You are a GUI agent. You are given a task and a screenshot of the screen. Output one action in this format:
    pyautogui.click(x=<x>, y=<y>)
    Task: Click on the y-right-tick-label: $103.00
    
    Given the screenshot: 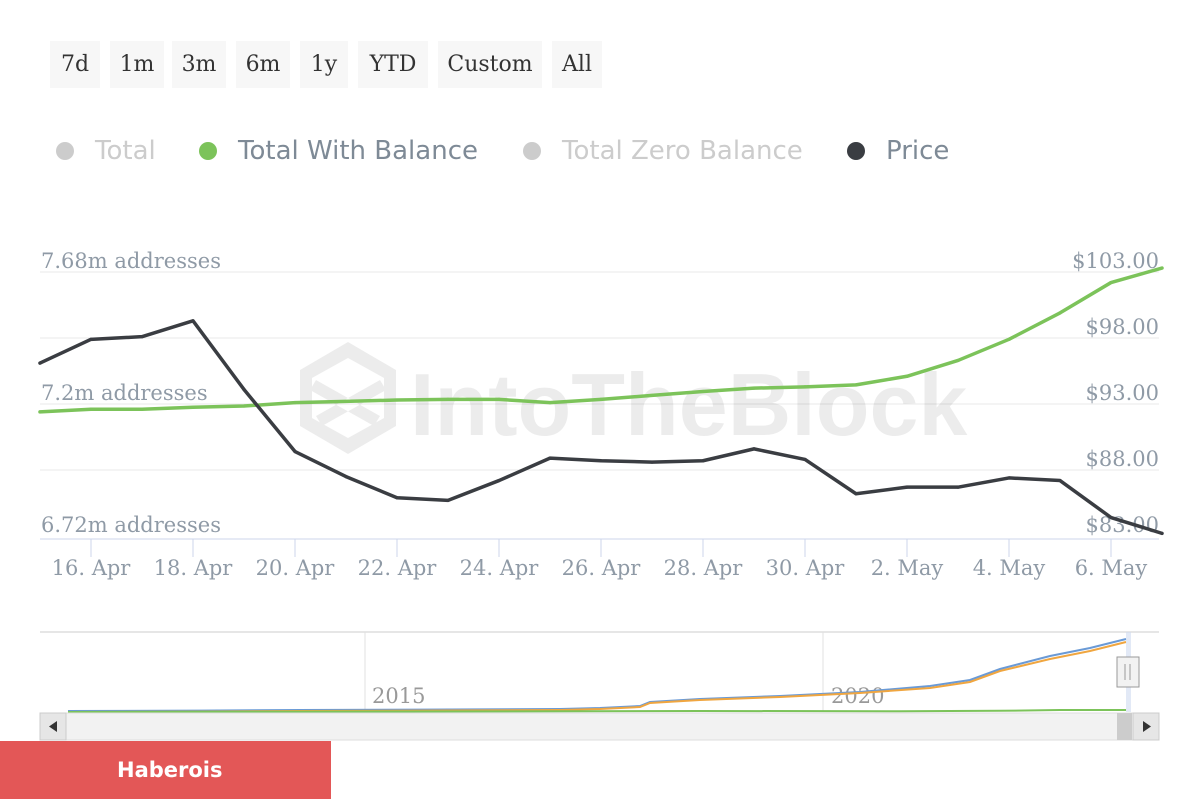 What is the action you would take?
    pyautogui.click(x=1115, y=261)
    